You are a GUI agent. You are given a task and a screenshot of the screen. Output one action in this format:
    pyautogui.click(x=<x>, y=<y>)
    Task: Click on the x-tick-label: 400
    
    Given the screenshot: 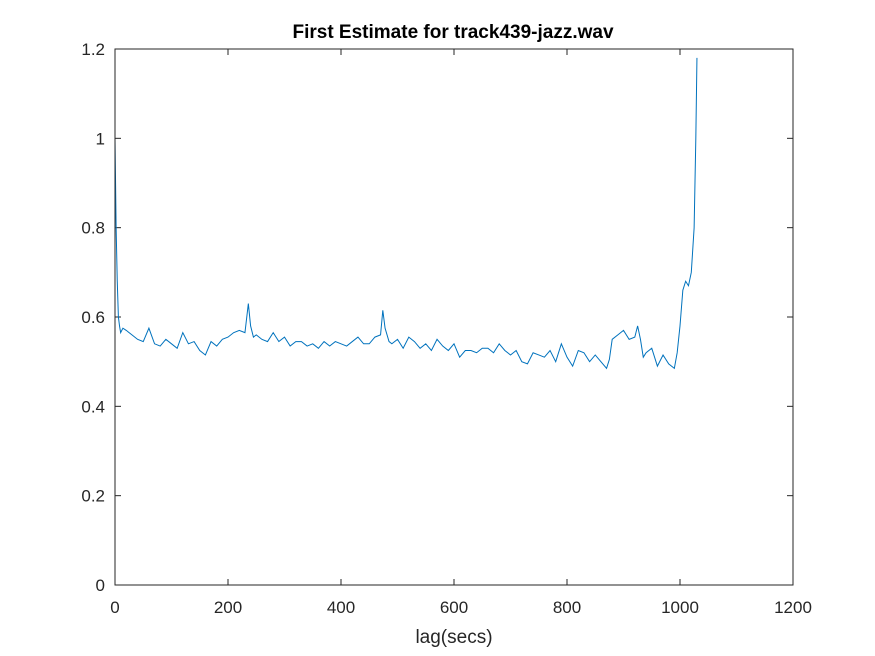 What is the action you would take?
    pyautogui.click(x=341, y=607)
    